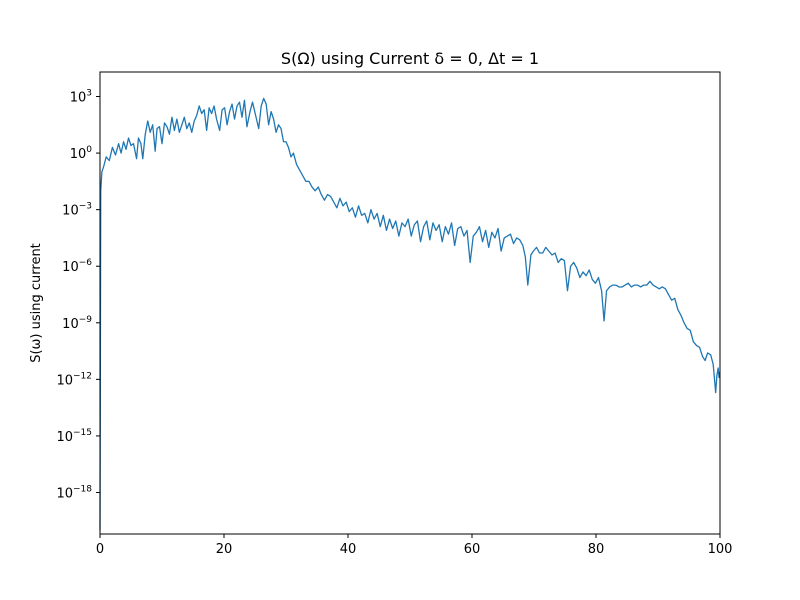  I want to click on x-tick-label: 60, so click(472, 549).